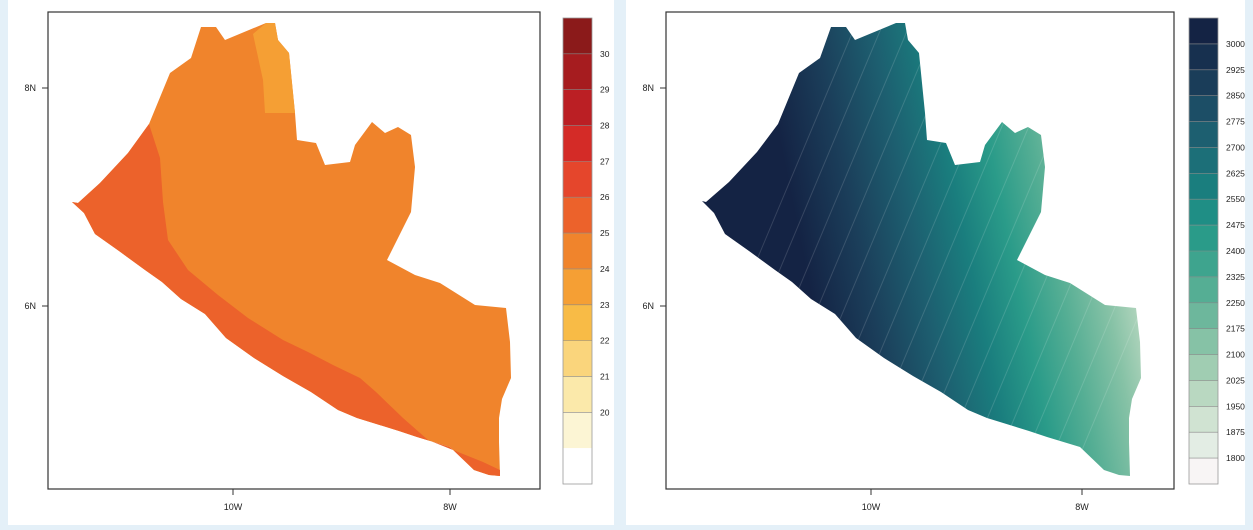 This screenshot has width=1253, height=530. Describe the element at coordinates (1235, 432) in the screenshot. I see `colorbar-label: 1875` at that location.